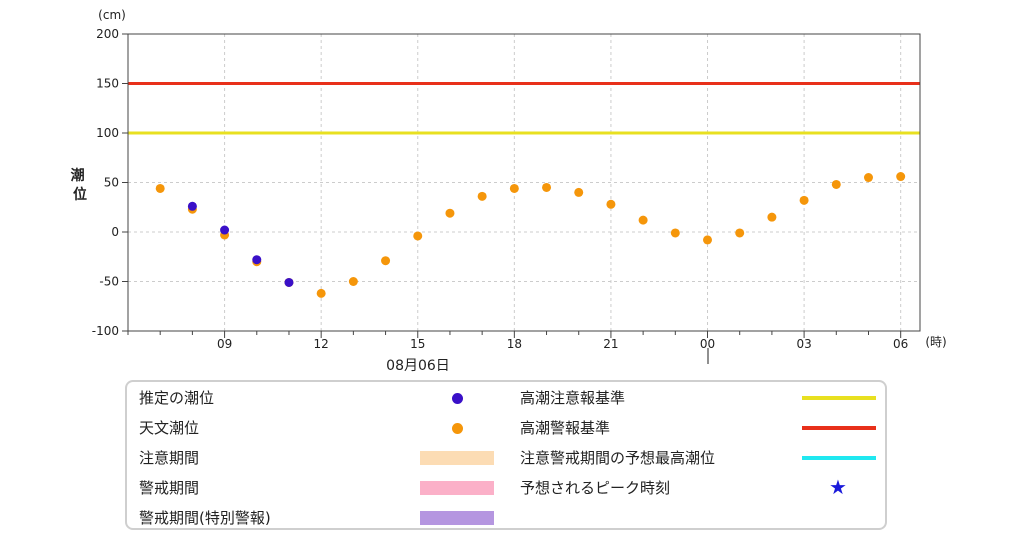  Describe the element at coordinates (321, 344) in the screenshot. I see `x-tick-label: 12` at that location.